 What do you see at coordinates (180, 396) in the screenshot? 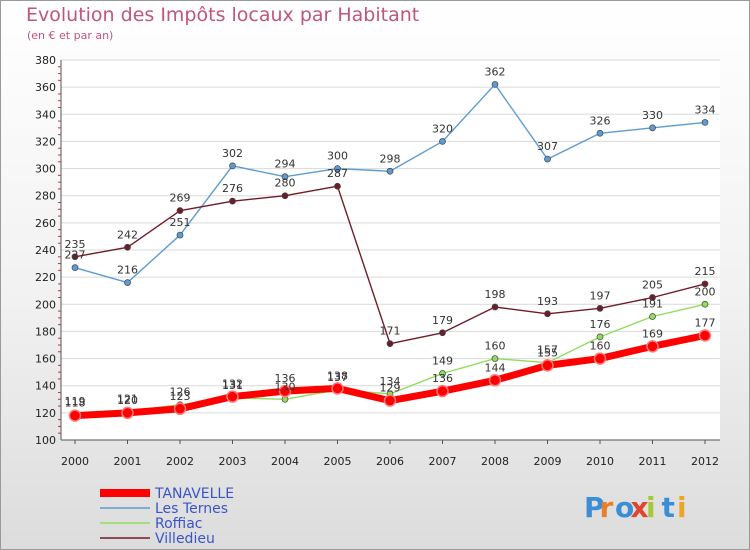
I see `data-label: 123` at bounding box center [180, 396].